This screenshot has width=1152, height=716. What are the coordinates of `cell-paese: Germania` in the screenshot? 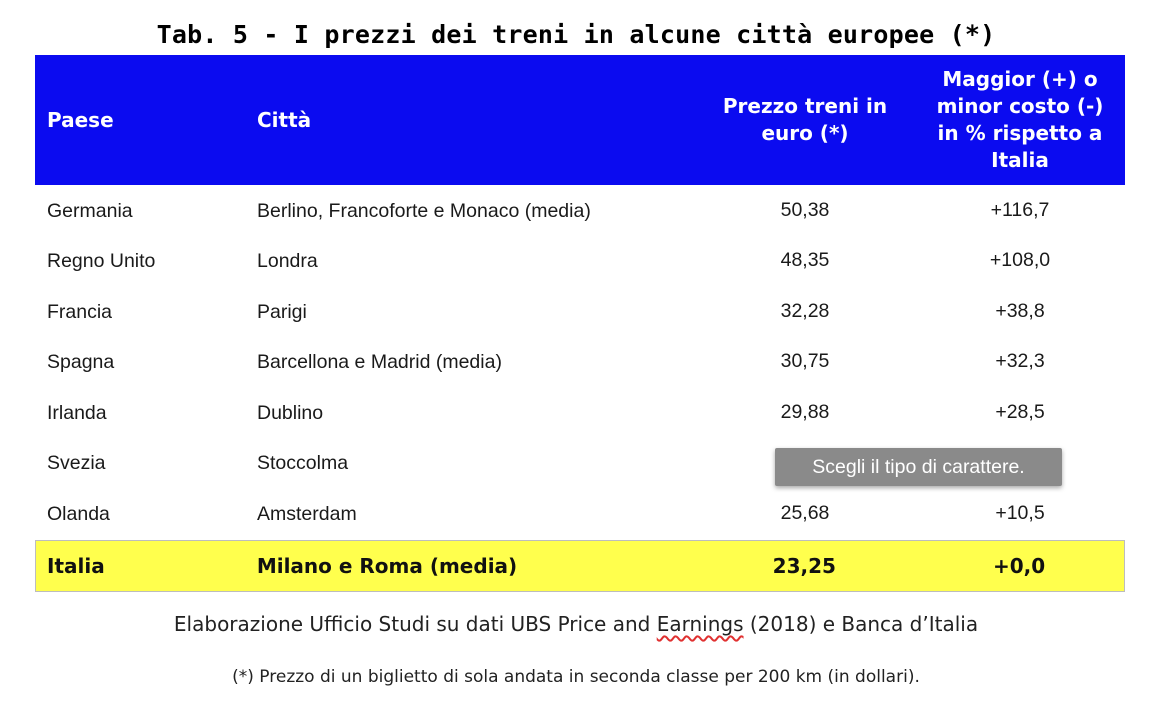 It's located at (90, 210).